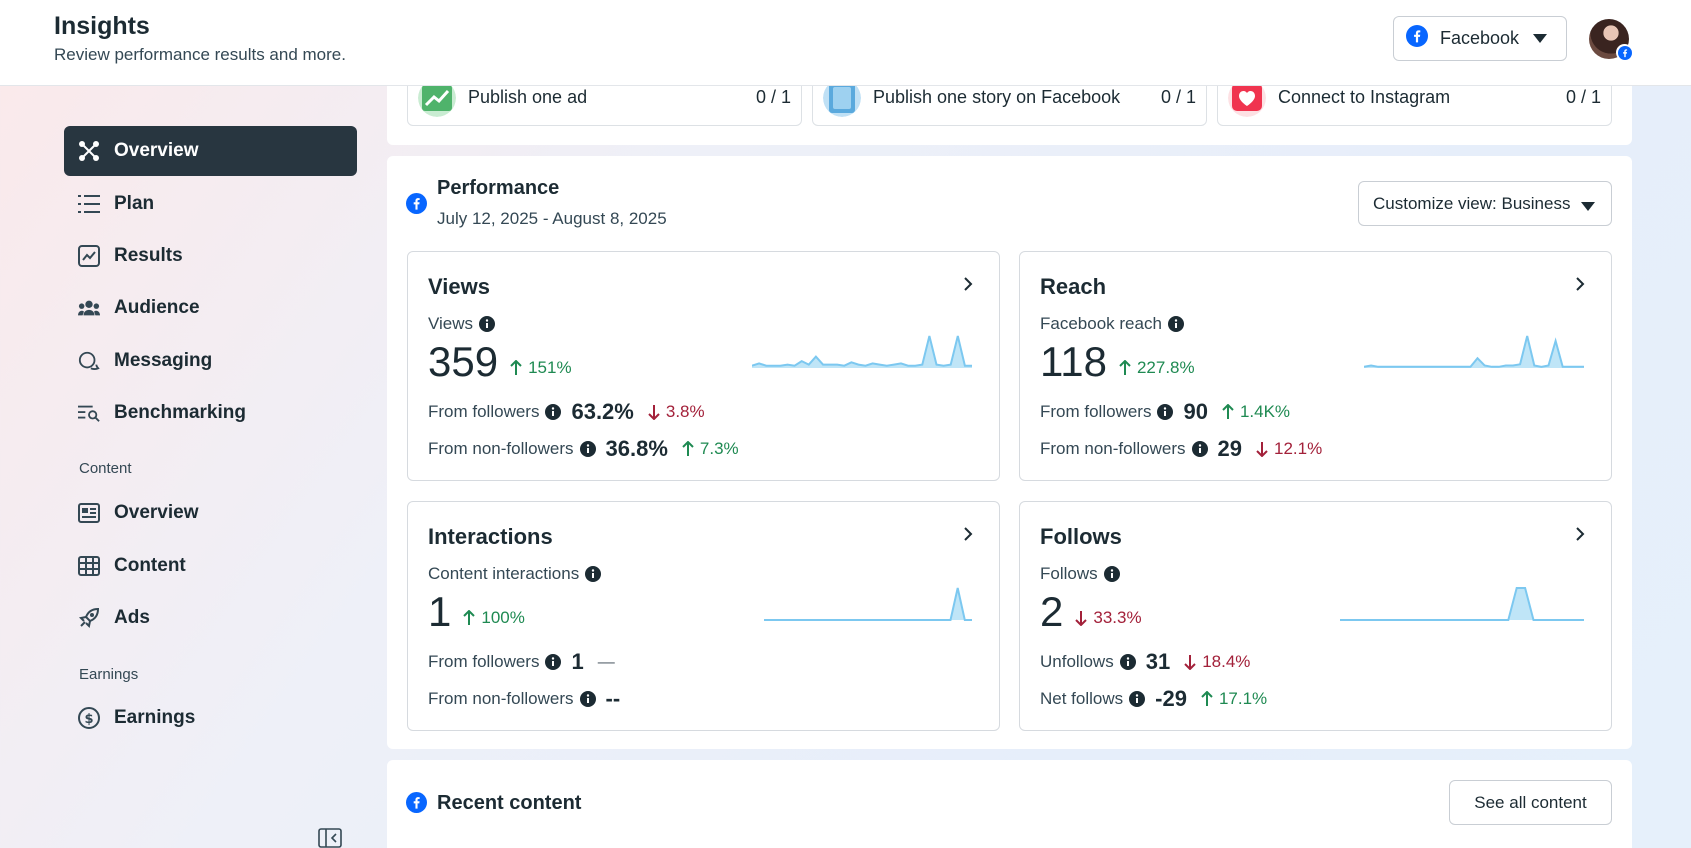 Image resolution: width=1691 pixels, height=848 pixels. I want to click on platform-select-label: Facebook, so click(1480, 38).